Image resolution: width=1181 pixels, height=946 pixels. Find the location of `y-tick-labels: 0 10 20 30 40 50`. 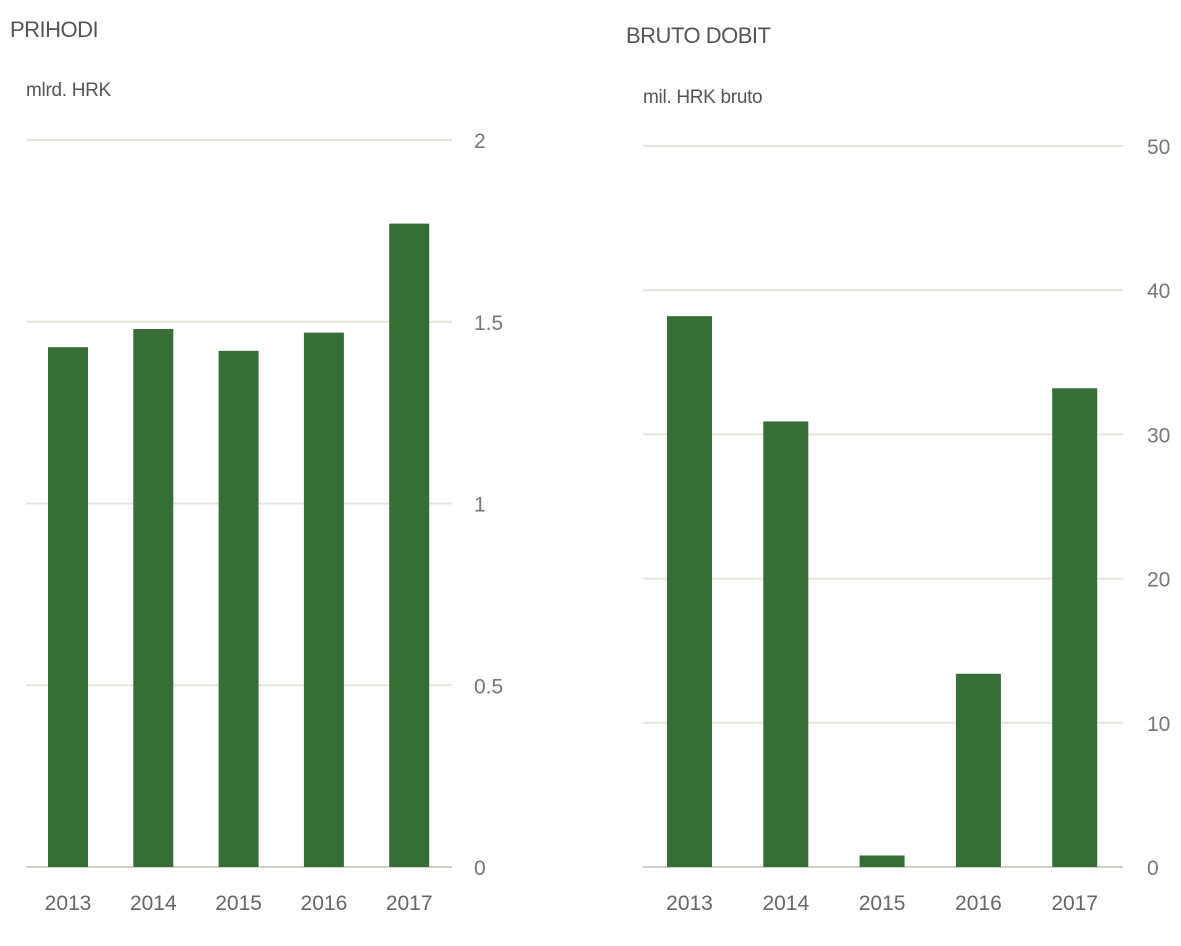

y-tick-labels: 0 10 20 30 40 50 is located at coordinates (1158, 508).